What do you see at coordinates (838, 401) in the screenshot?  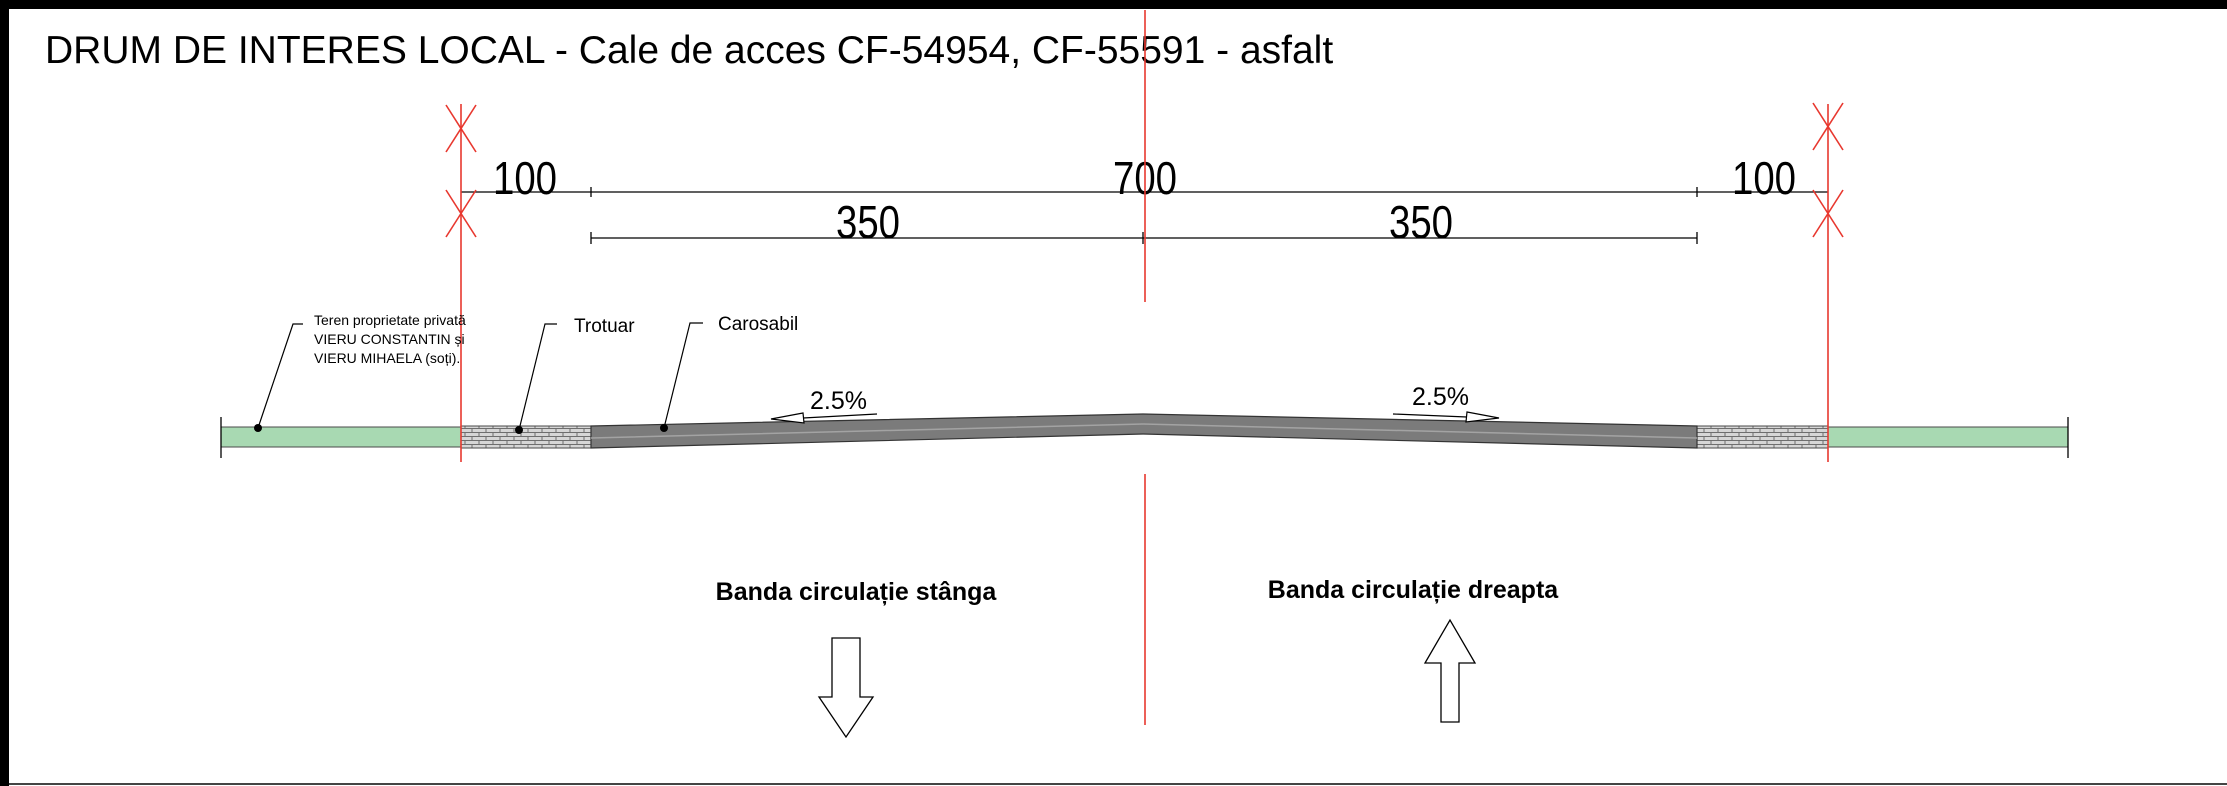 I see `slope-left-label: 2.5%` at bounding box center [838, 401].